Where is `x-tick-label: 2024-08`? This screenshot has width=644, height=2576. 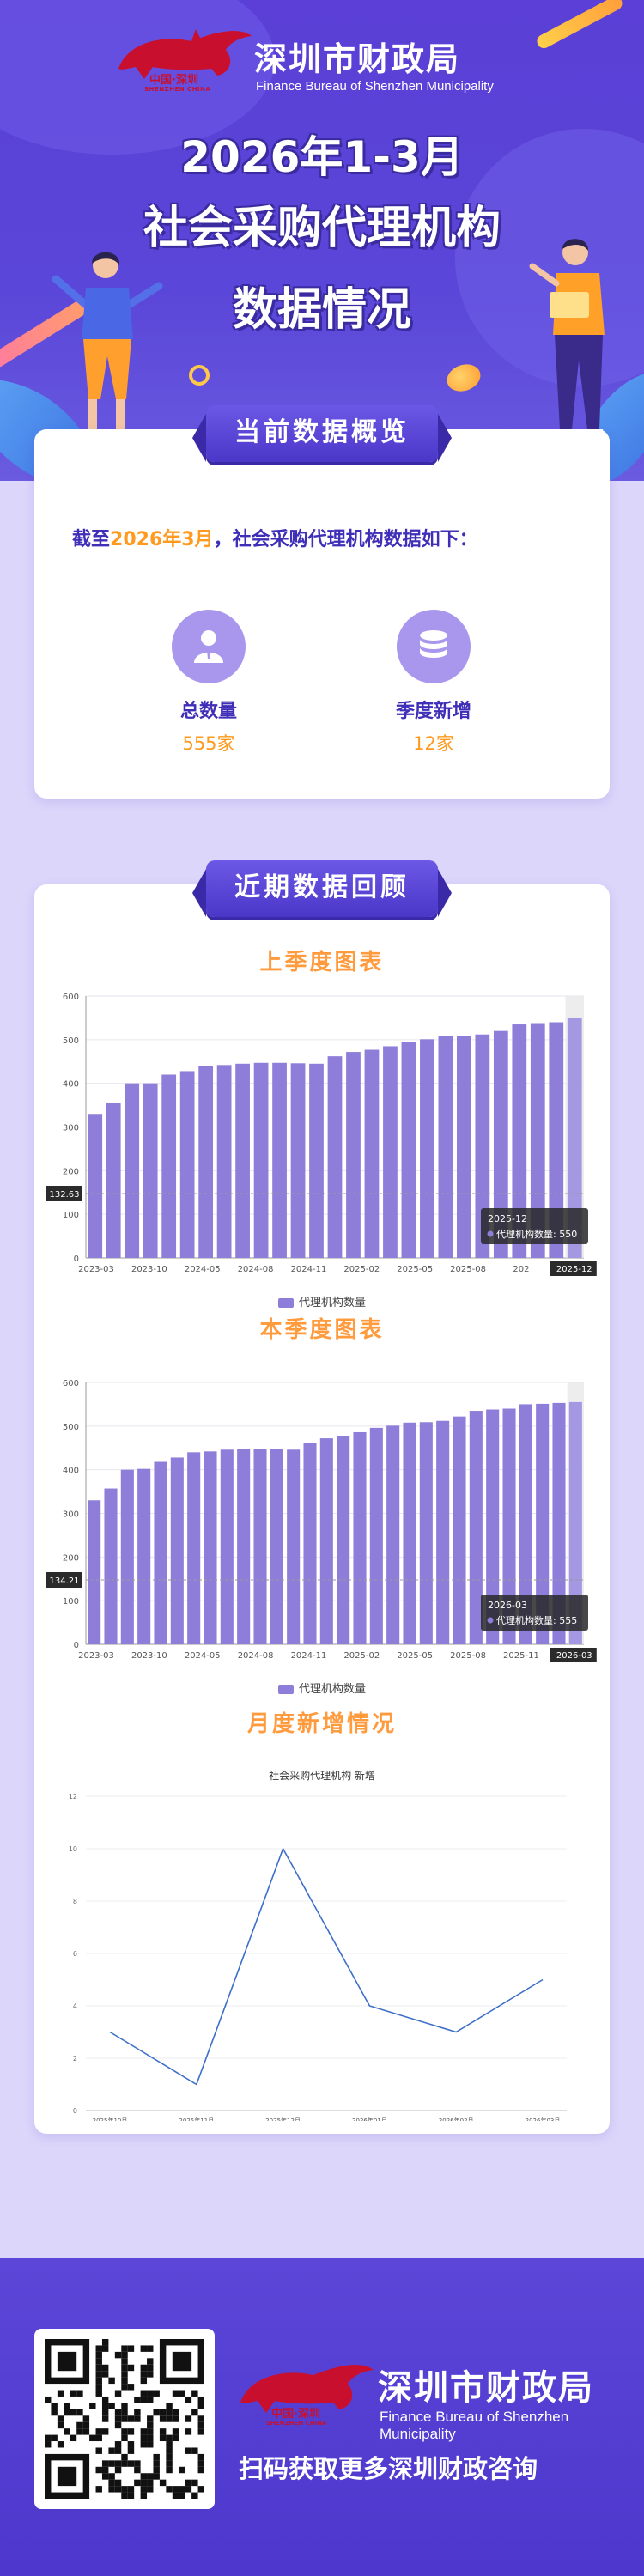
x-tick-label: 2024-08 is located at coordinates (256, 1656).